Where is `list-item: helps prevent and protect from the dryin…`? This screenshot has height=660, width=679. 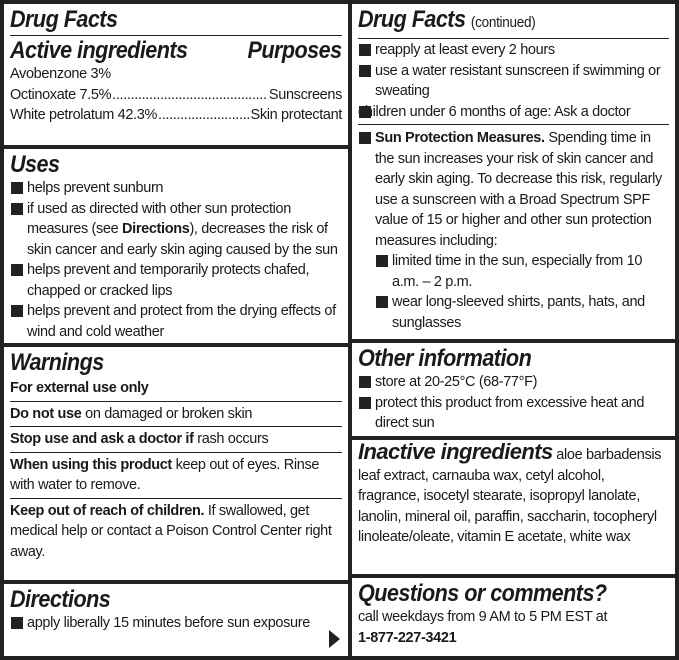
list-item: helps prevent and protect from the dryin… is located at coordinates (176, 321).